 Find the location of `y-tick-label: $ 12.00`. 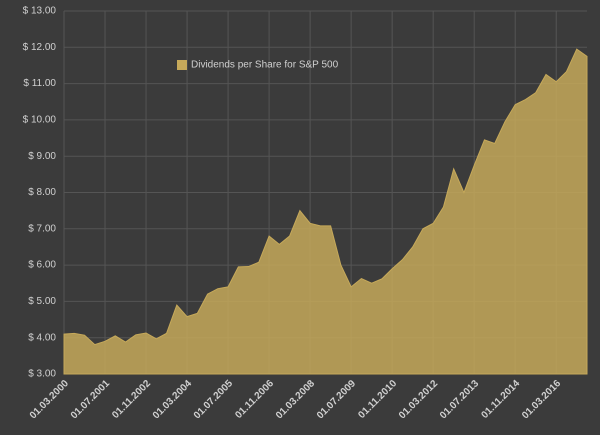

y-tick-label: $ 12.00 is located at coordinates (40, 47).